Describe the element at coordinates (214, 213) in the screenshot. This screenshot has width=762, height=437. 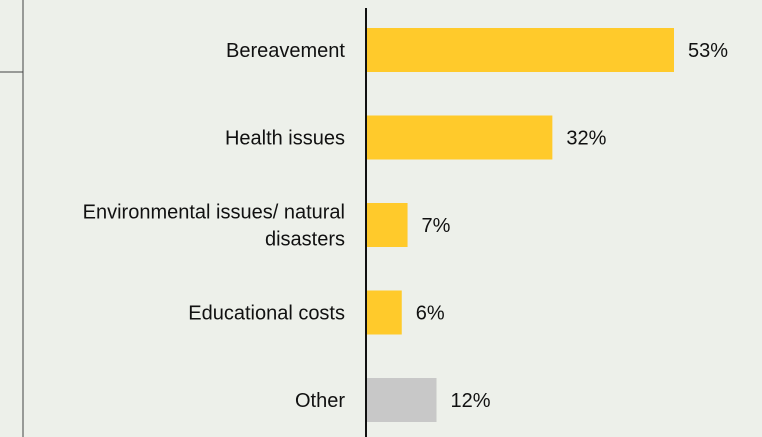
I see `category-label-2-line-0: Environmental issues/ natural` at that location.